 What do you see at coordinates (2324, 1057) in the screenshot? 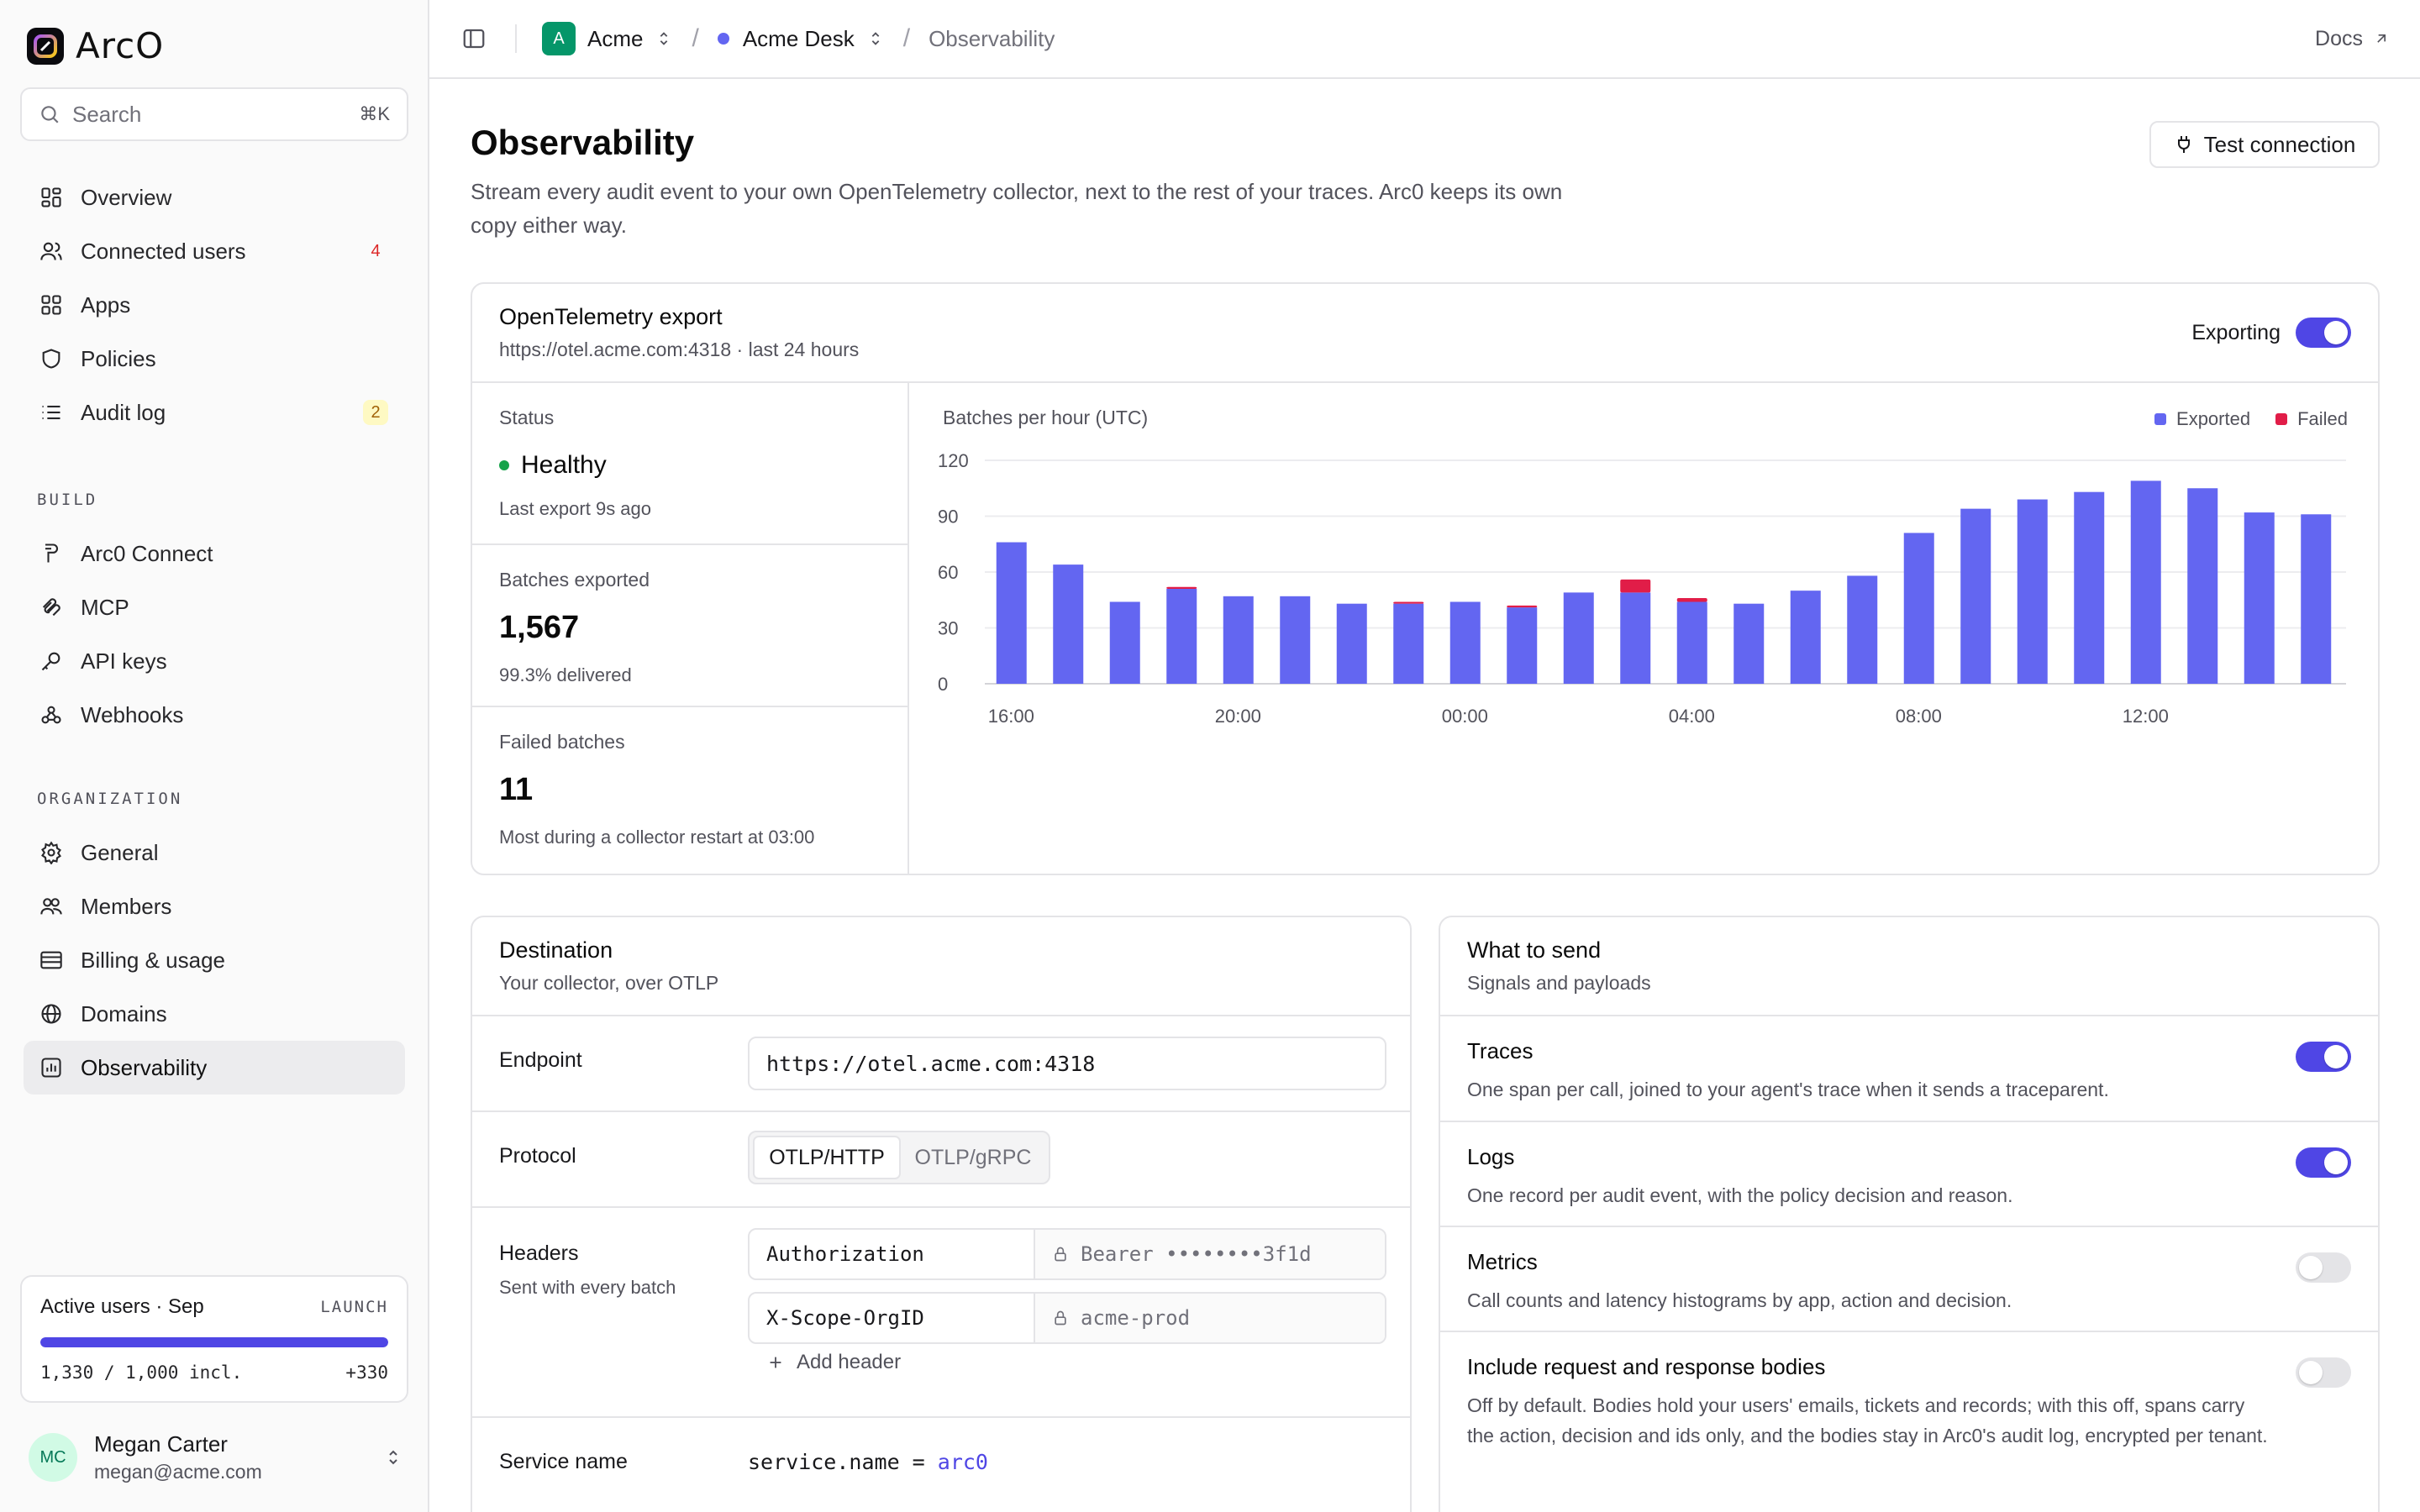
I see `traces-toggle` at bounding box center [2324, 1057].